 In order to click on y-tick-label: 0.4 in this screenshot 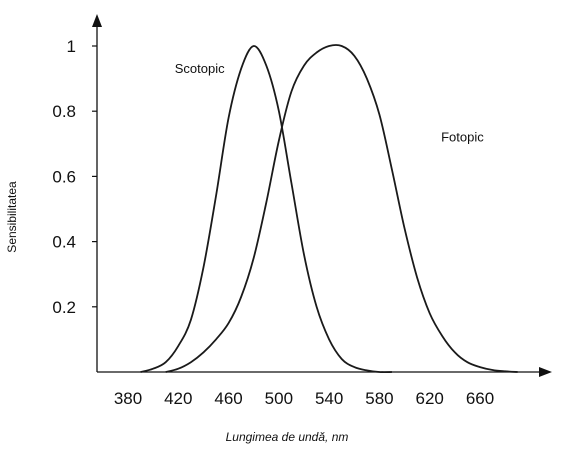, I will do `click(64, 242)`.